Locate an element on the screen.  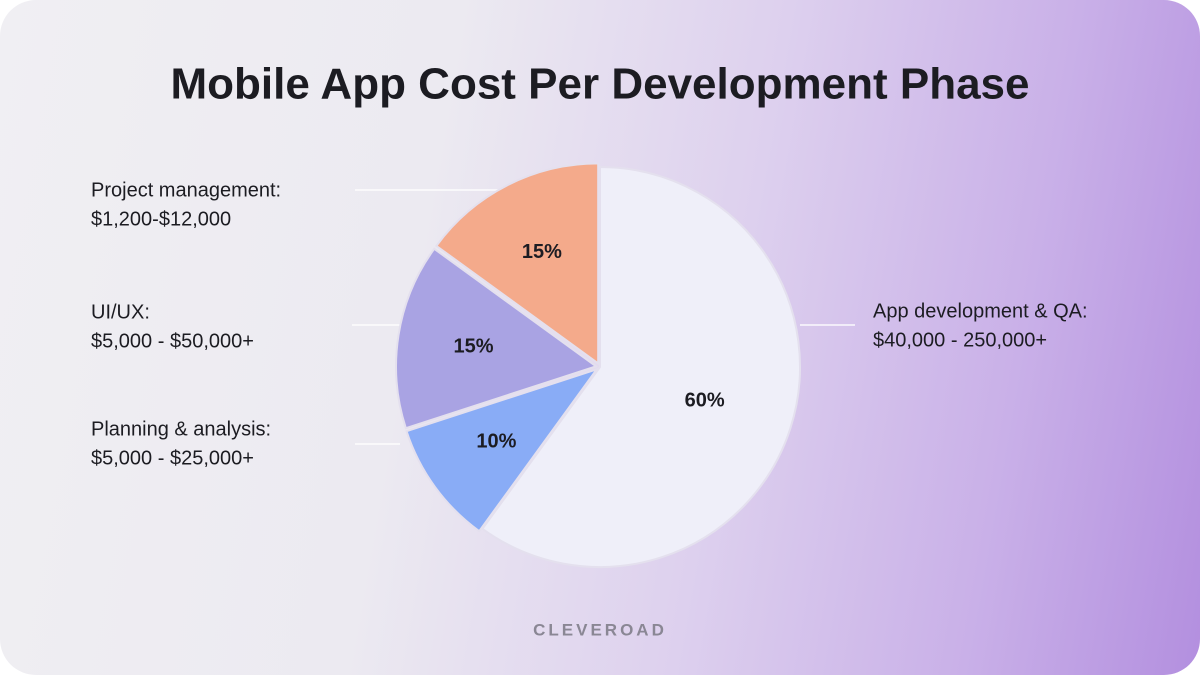
legend-label: App development & QA: is located at coordinates (980, 311).